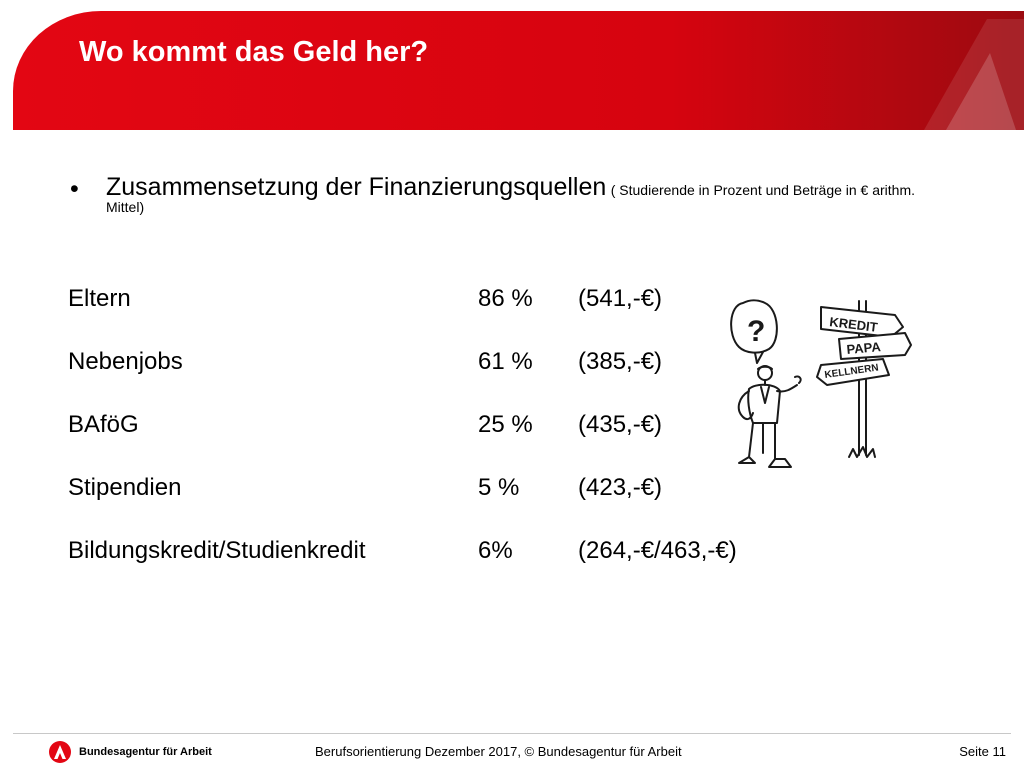 This screenshot has width=1024, height=769. I want to click on source-label: Bildungskredit/Studienkredit, so click(217, 550).